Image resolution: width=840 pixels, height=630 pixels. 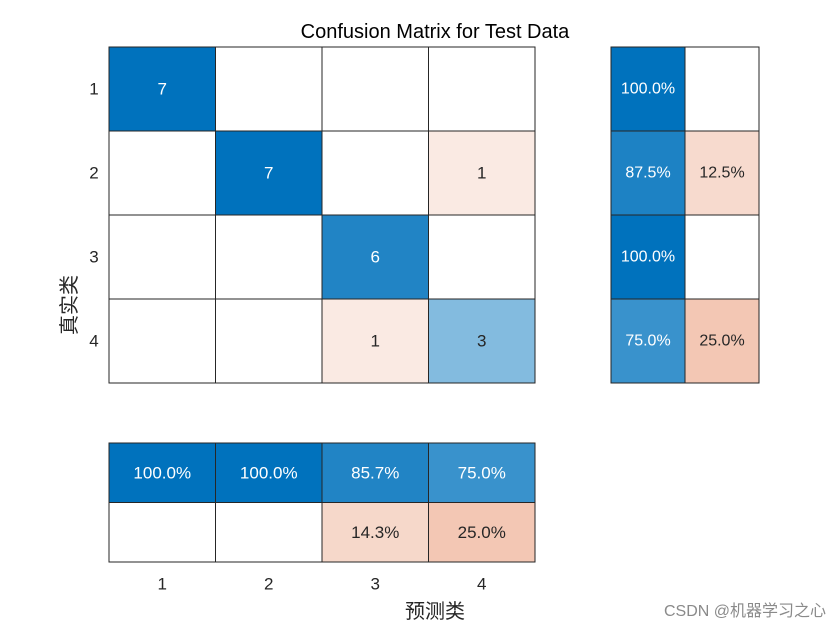 I want to click on column-summary-value: 25.0%, so click(x=482, y=532).